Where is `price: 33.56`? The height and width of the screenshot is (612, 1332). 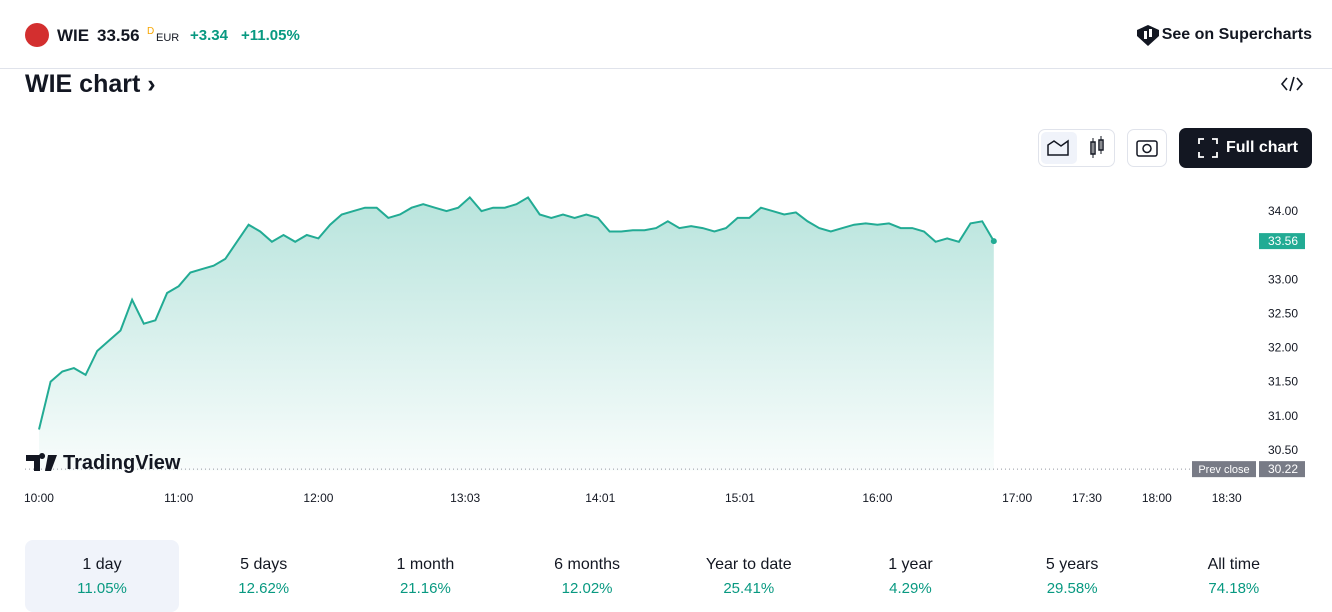 price: 33.56 is located at coordinates (118, 35).